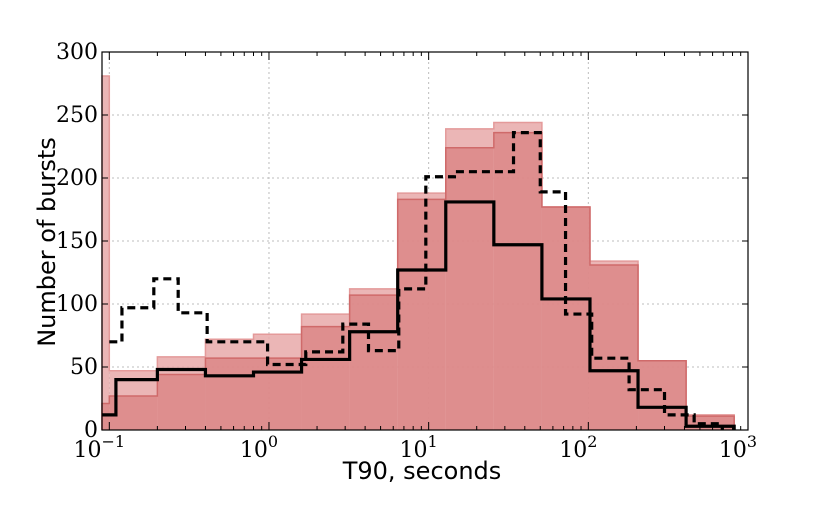  I want to click on x-tick-exponent: 0, so click(273, 441).